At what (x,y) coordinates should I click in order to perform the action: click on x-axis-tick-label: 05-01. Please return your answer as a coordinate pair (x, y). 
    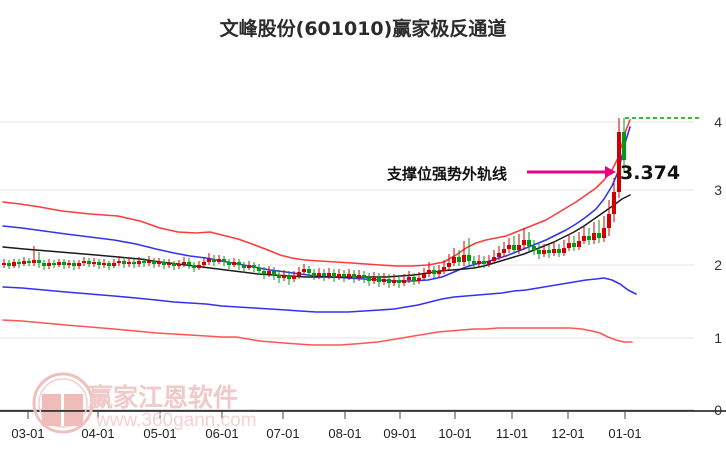
    Looking at the image, I should click on (160, 433).